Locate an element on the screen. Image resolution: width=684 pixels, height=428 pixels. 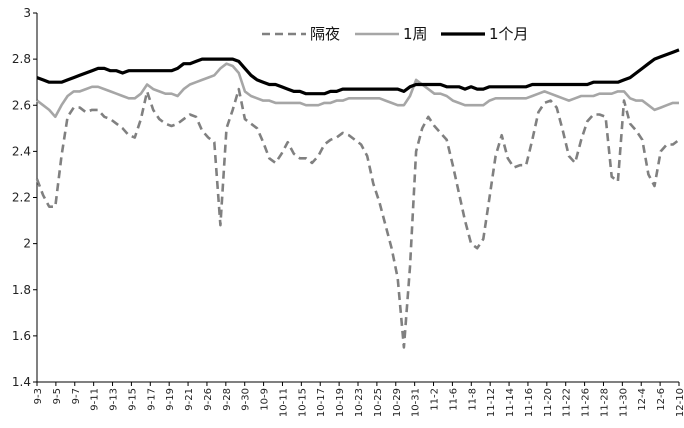
y-tick-label: 3 is located at coordinates (27, 13).